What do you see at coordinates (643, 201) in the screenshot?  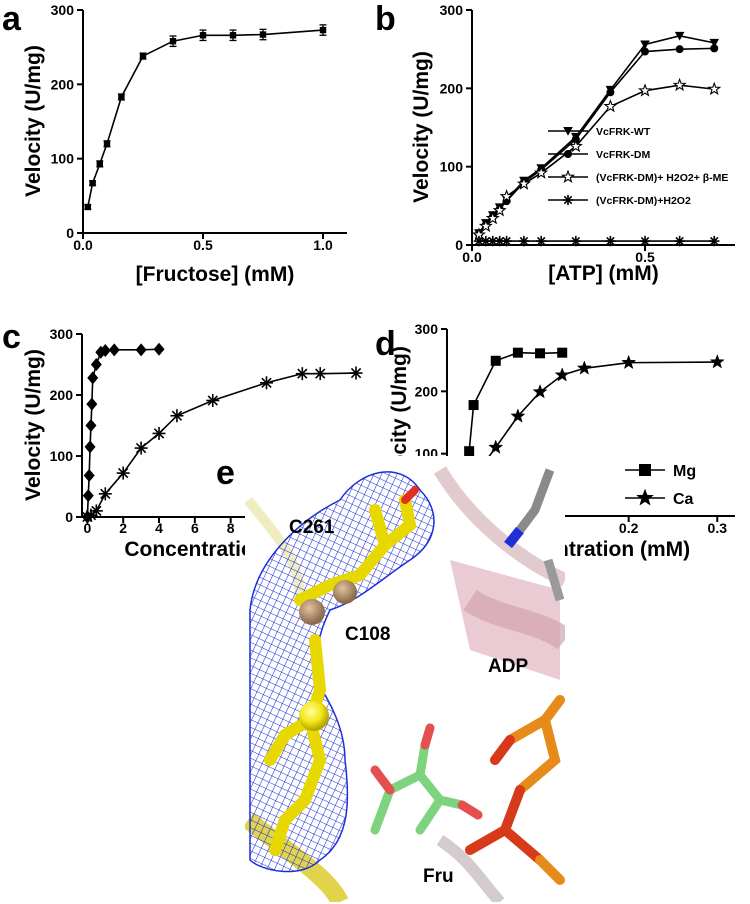 I see `legend-label: (VcFRK-DM)+H2O2` at bounding box center [643, 201].